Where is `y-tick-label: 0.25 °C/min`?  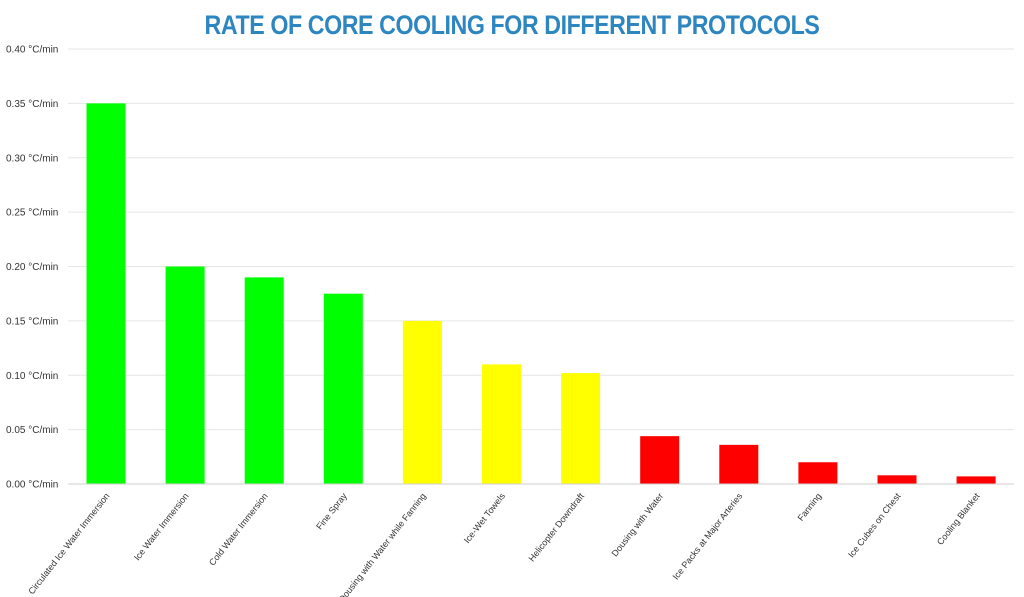
y-tick-label: 0.25 °C/min is located at coordinates (32, 213).